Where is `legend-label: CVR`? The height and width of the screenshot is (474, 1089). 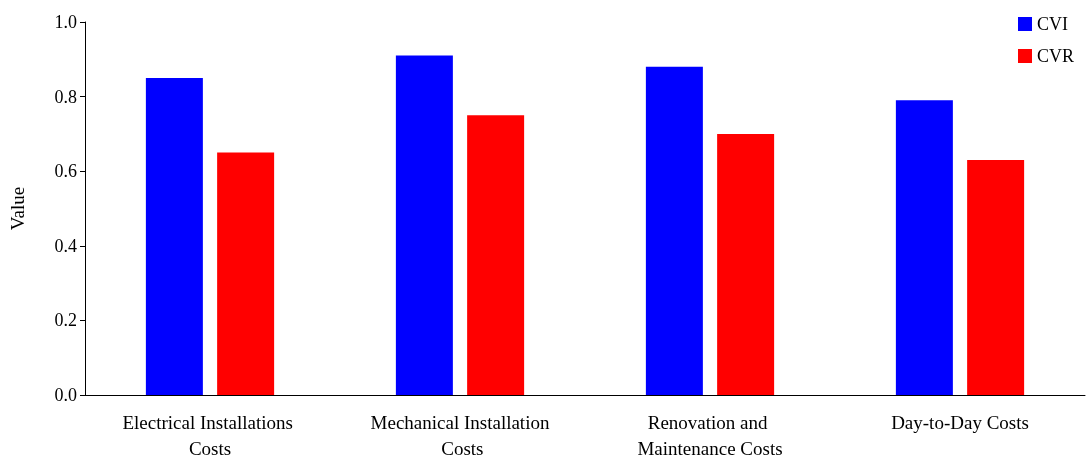
legend-label: CVR is located at coordinates (1055, 56).